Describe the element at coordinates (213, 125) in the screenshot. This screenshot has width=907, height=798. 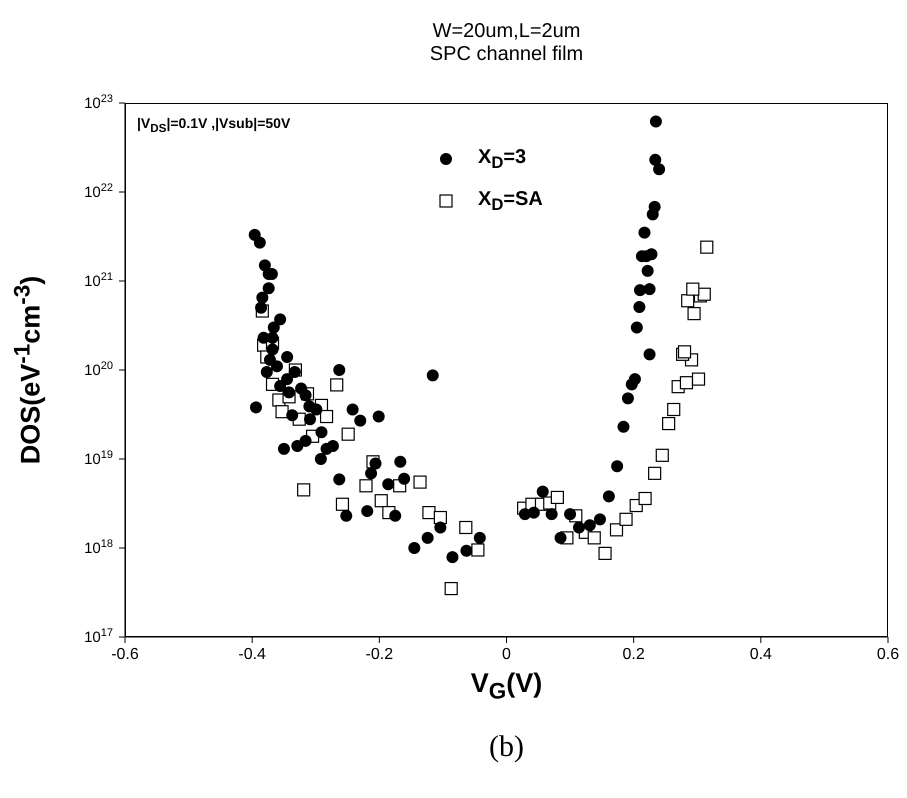
I see `annotation: |V$_{DS}$|=0.1V ,|Vsub|=50V` at that location.